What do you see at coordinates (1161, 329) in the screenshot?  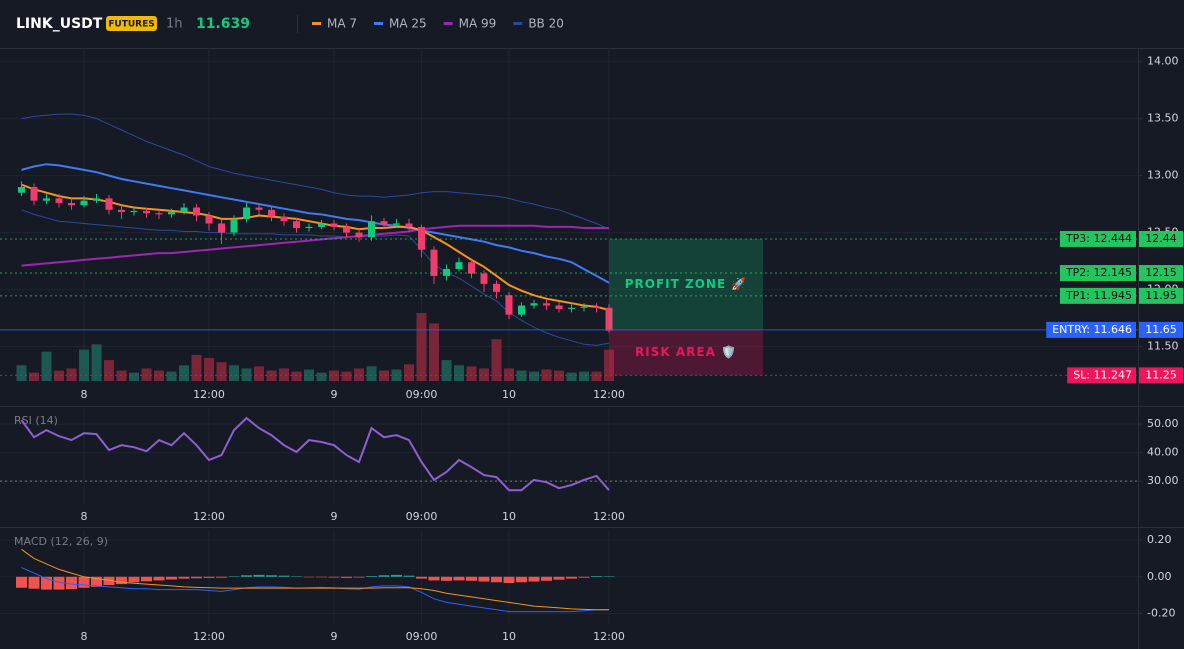 I see `axis-level-label: 11.65` at bounding box center [1161, 329].